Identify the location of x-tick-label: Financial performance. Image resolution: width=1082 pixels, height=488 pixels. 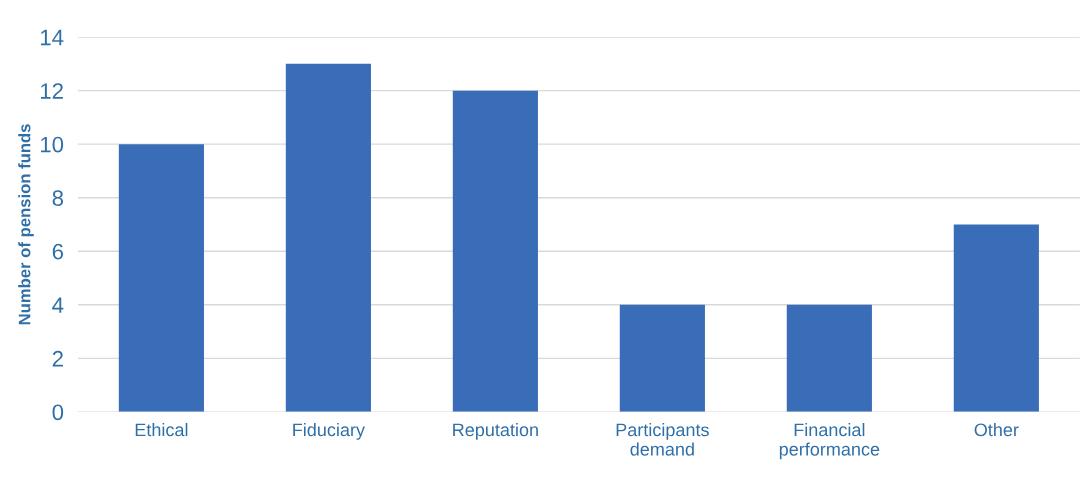
(829, 441).